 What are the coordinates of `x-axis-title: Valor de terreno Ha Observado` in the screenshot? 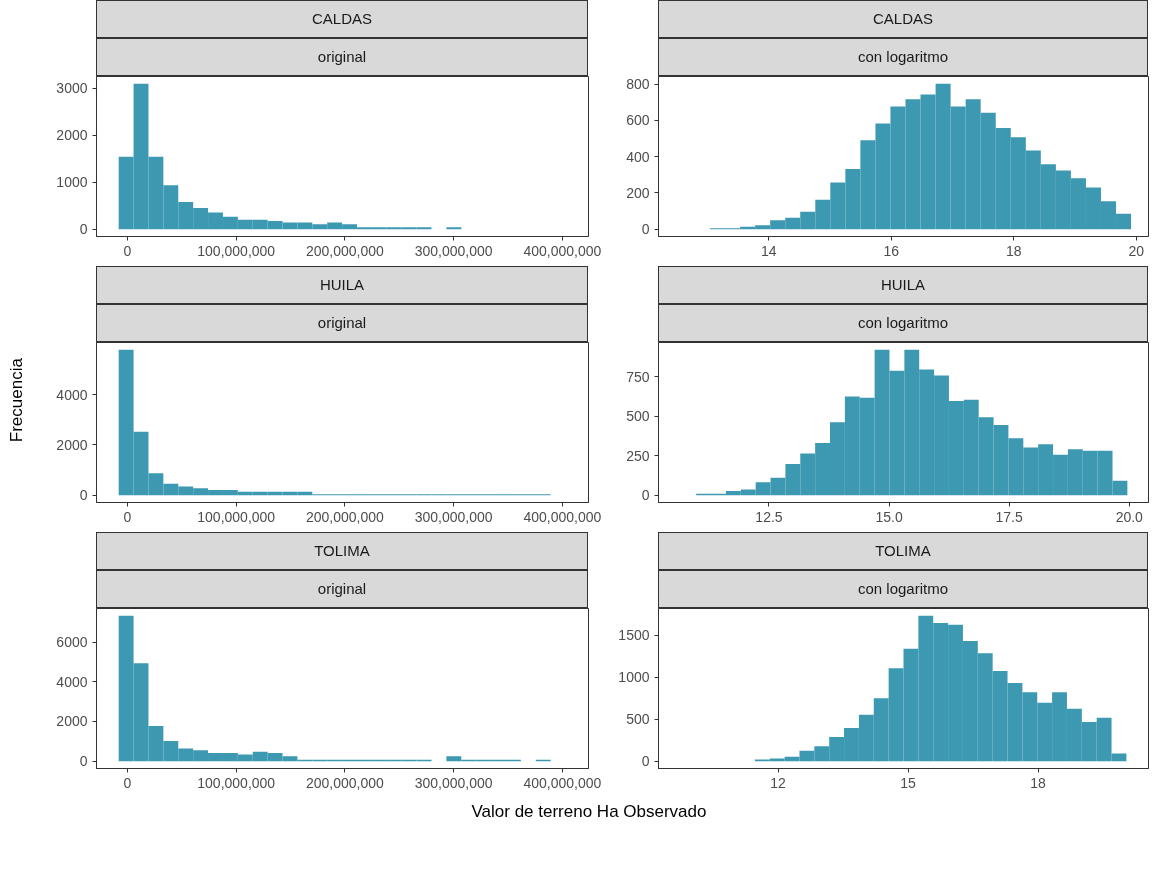 It's located at (589, 812).